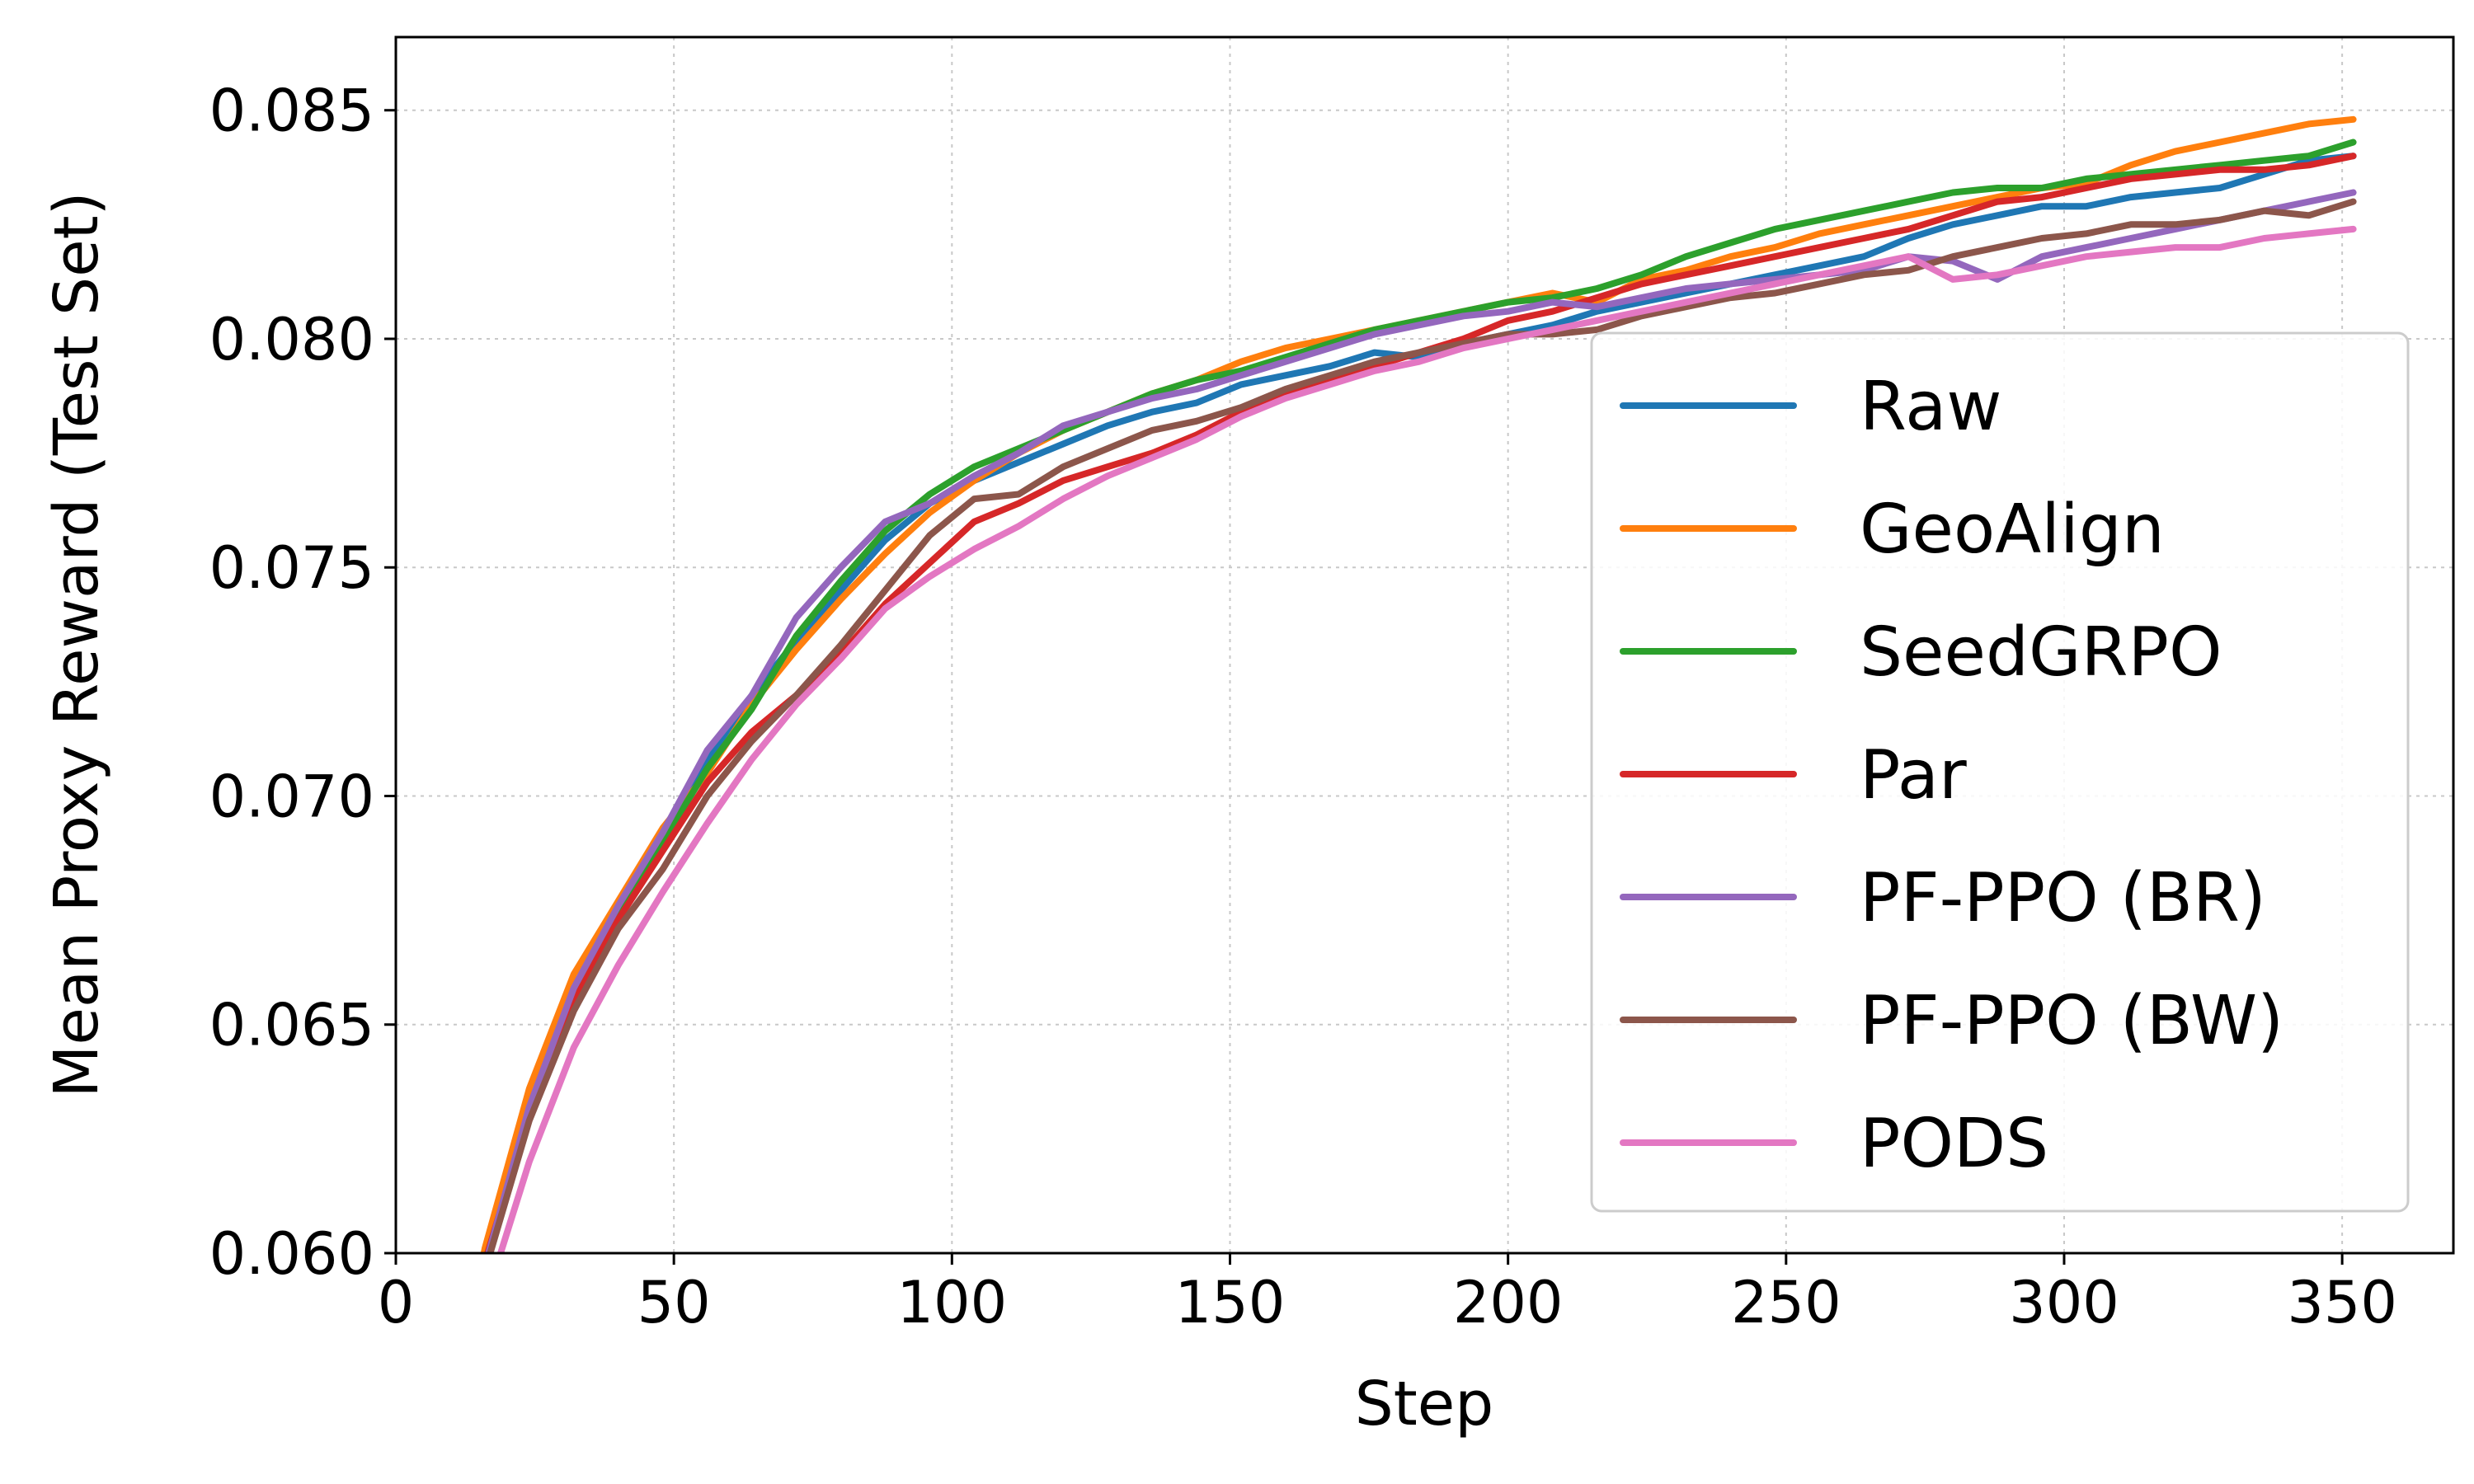 The height and width of the screenshot is (1484, 2474). Describe the element at coordinates (952, 1302) in the screenshot. I see `x-tick-label: 100` at that location.